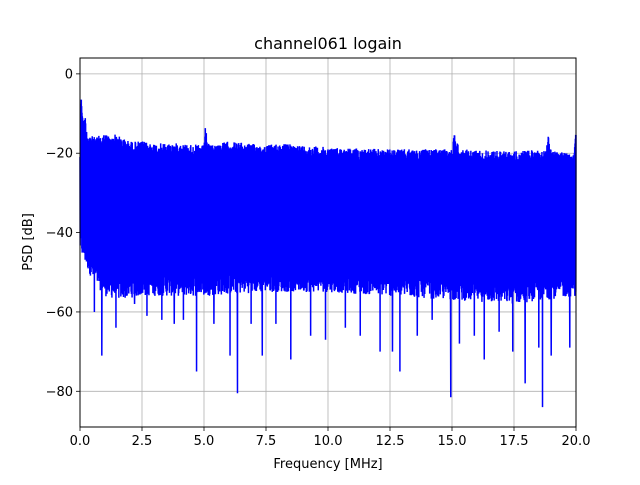  What do you see at coordinates (80, 441) in the screenshot?
I see `x-tick-label: 0.0` at bounding box center [80, 441].